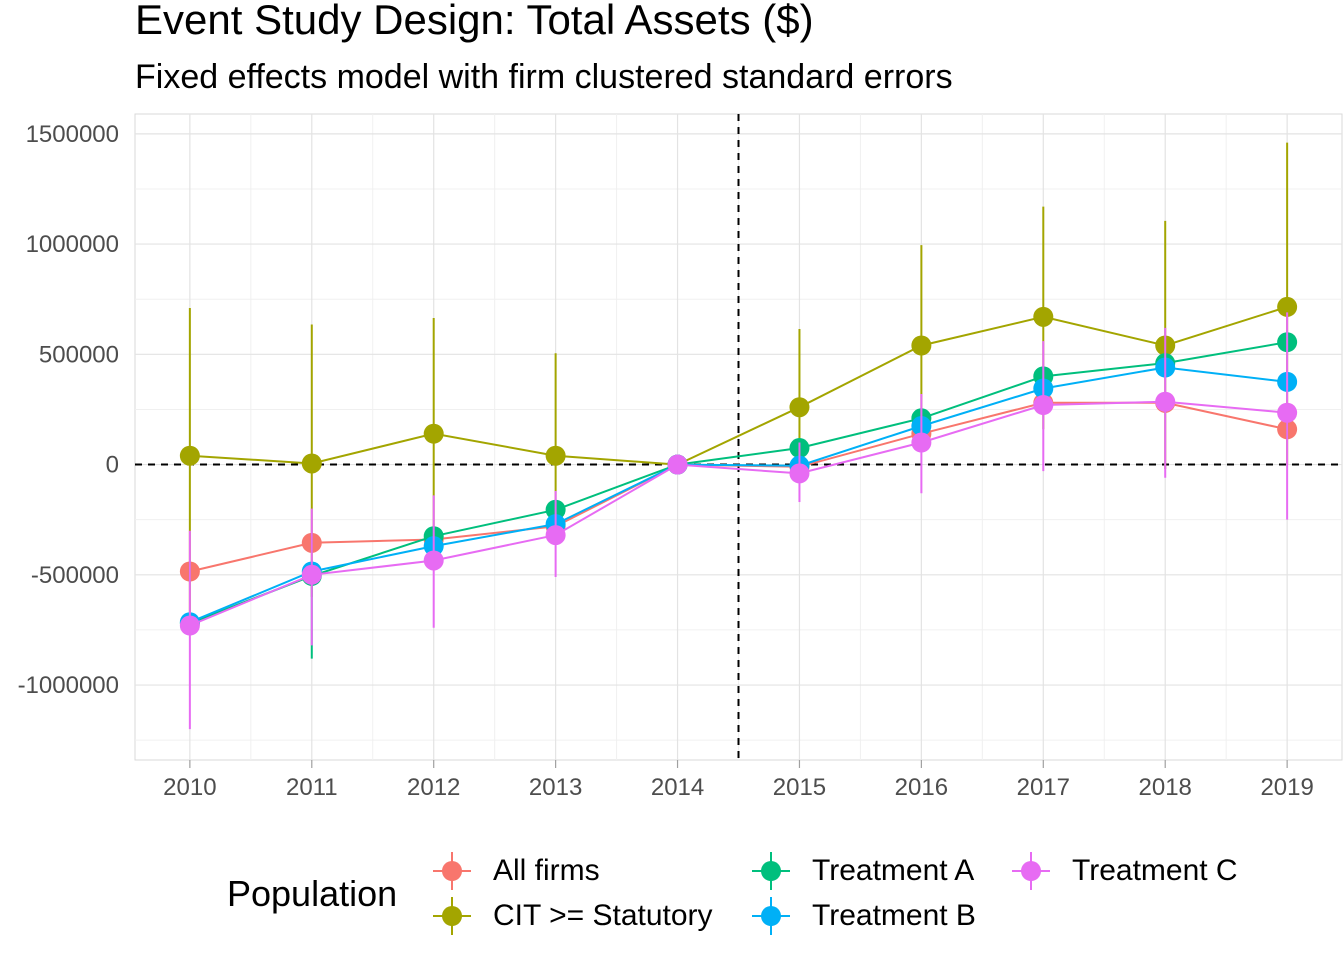 This screenshot has width=1344, height=960. What do you see at coordinates (921, 787) in the screenshot?
I see `x-tick-label: 2016` at bounding box center [921, 787].